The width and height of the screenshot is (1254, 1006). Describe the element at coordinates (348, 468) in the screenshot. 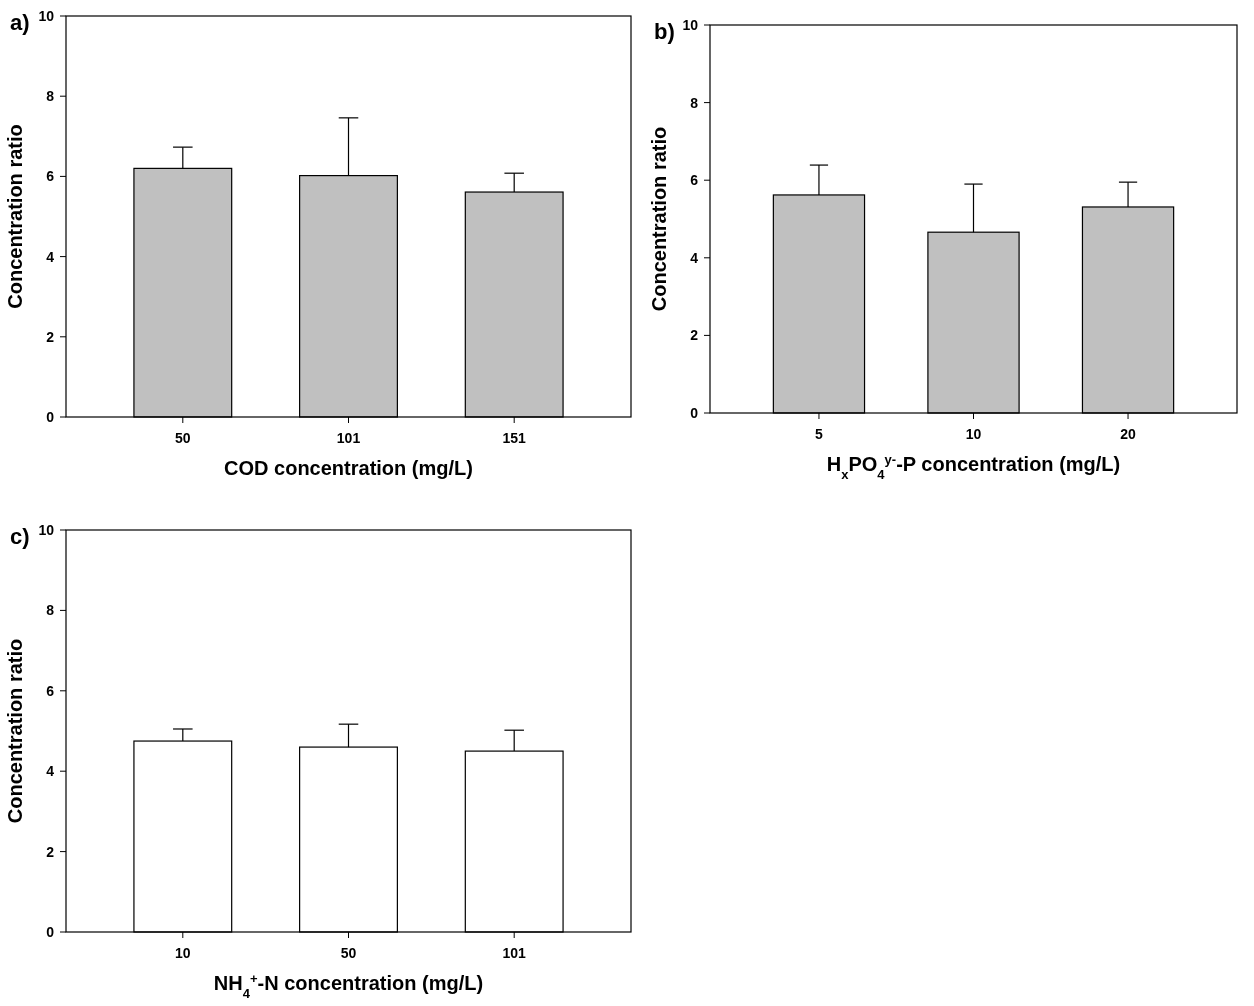

I see `x-axis-title: COD concentration (mg/L)` at that location.